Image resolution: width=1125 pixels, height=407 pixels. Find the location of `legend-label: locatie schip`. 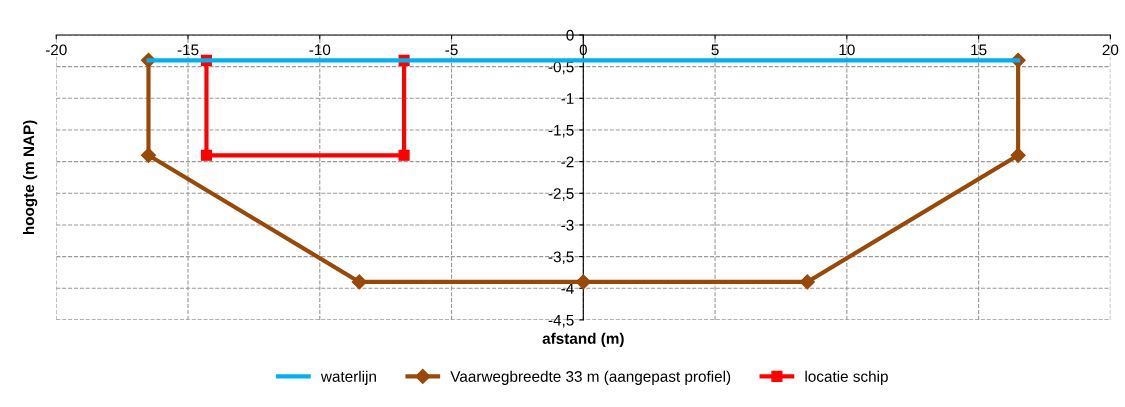

legend-label: locatie schip is located at coordinates (846, 377).